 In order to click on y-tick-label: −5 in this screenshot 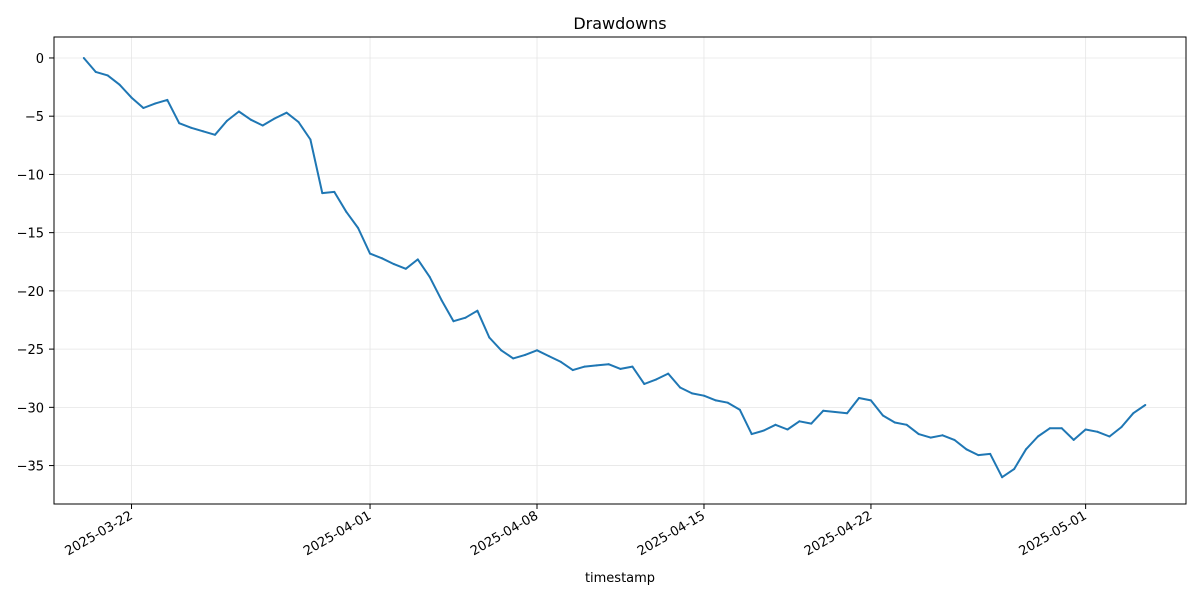, I will do `click(34, 117)`.